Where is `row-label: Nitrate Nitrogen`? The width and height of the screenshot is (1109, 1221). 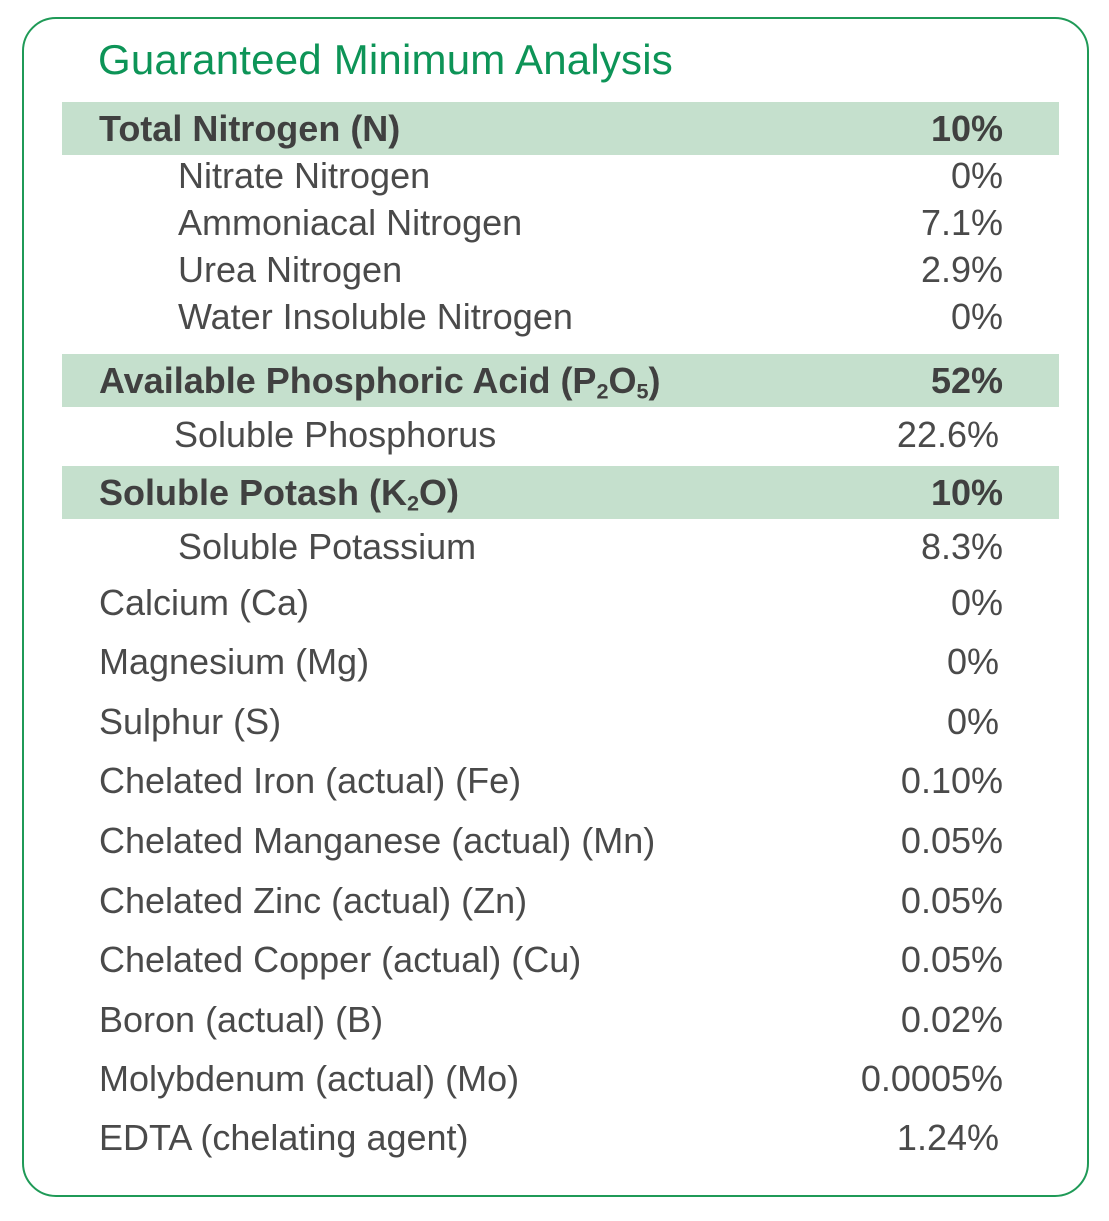
row-label: Nitrate Nitrogen is located at coordinates (304, 175).